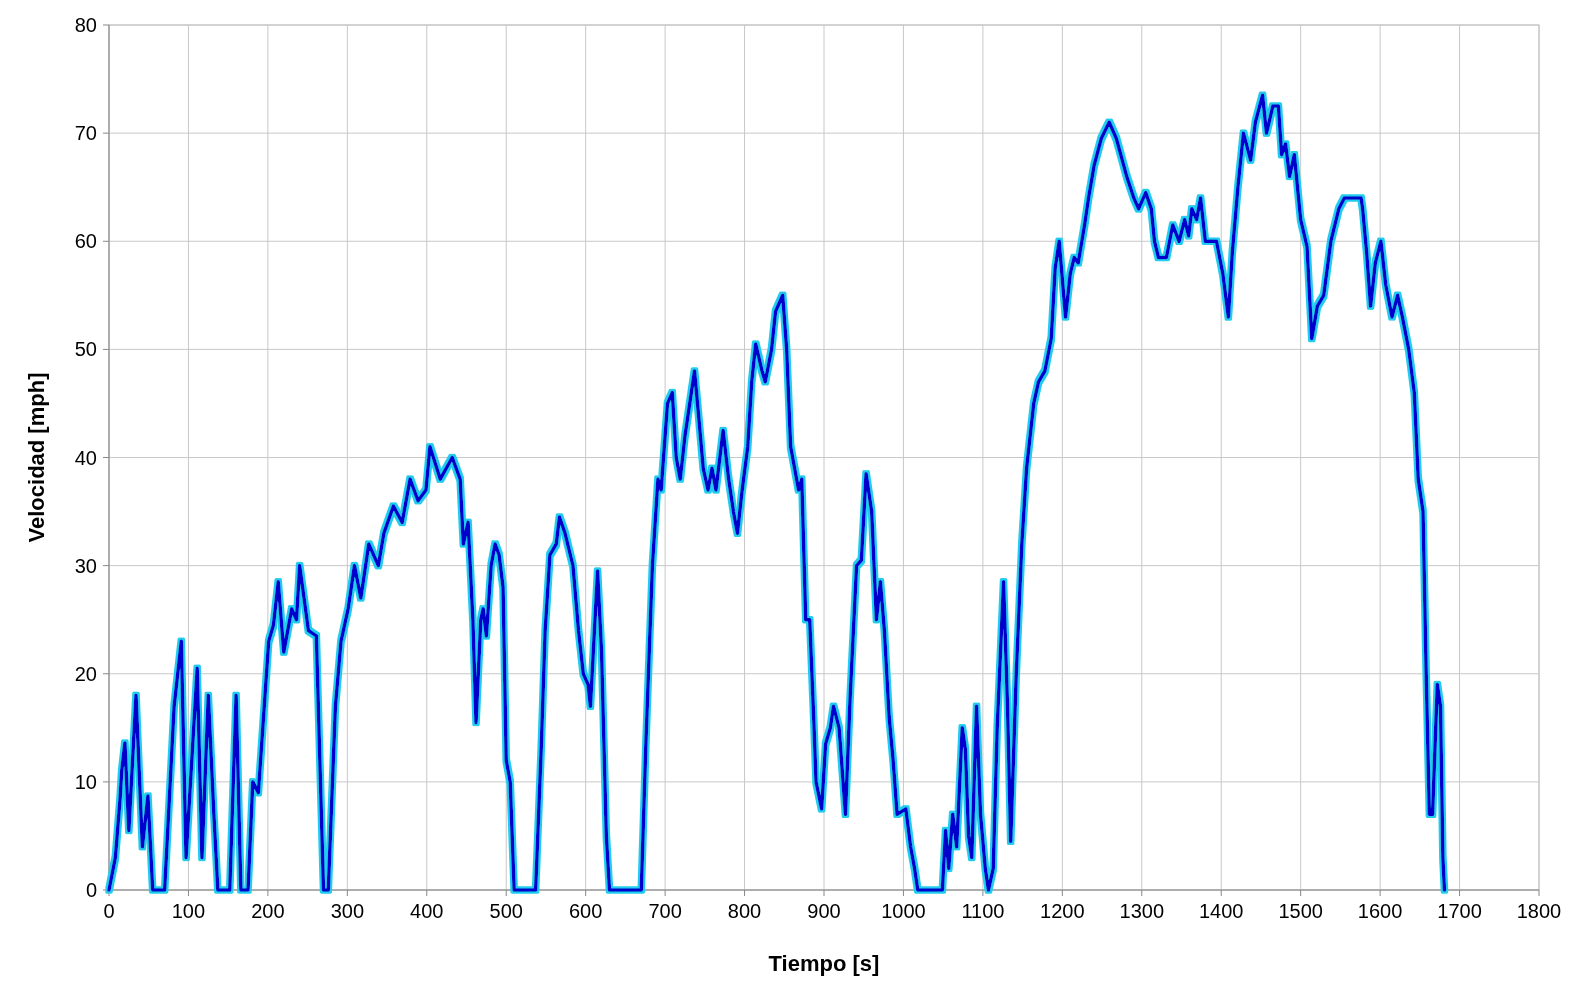 The width and height of the screenshot is (1585, 985). Describe the element at coordinates (824, 963) in the screenshot. I see `x-axis-title: Tiempo [s]` at that location.